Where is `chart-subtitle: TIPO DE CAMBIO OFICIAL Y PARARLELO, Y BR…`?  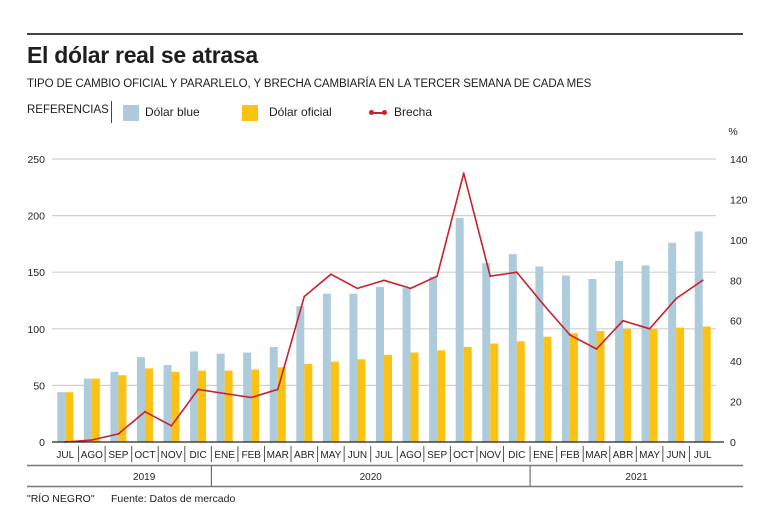 chart-subtitle: TIPO DE CAMBIO OFICIAL Y PARARLELO, Y BR… is located at coordinates (309, 84).